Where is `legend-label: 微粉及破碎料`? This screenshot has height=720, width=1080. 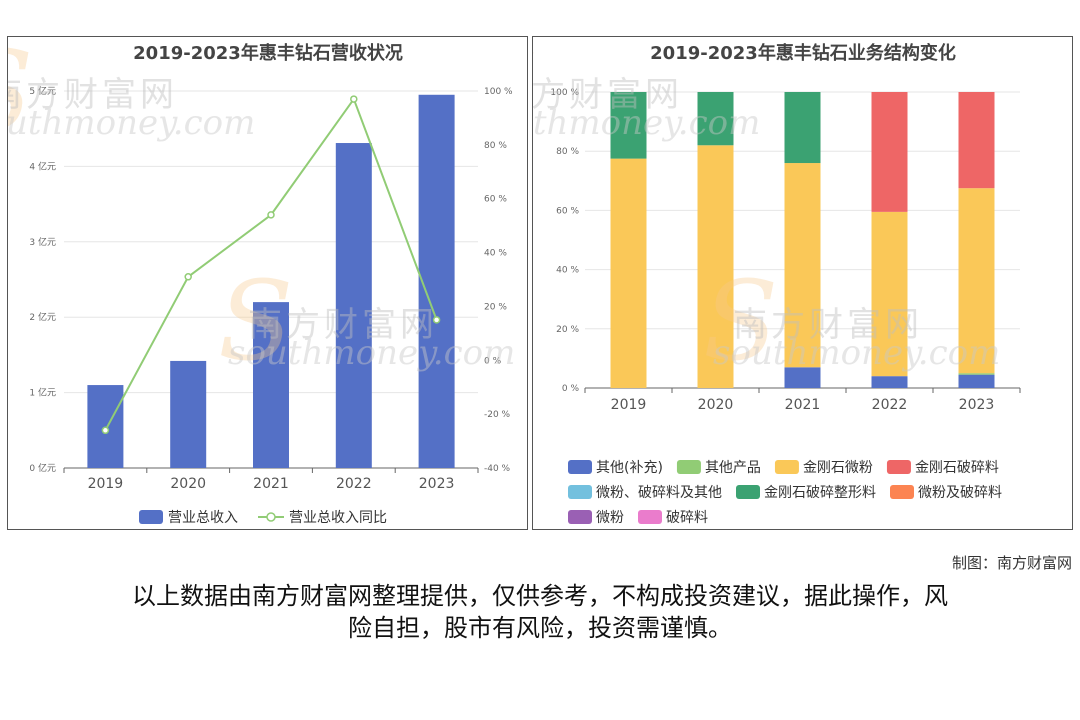 legend-label: 微粉及破碎料 is located at coordinates (960, 493).